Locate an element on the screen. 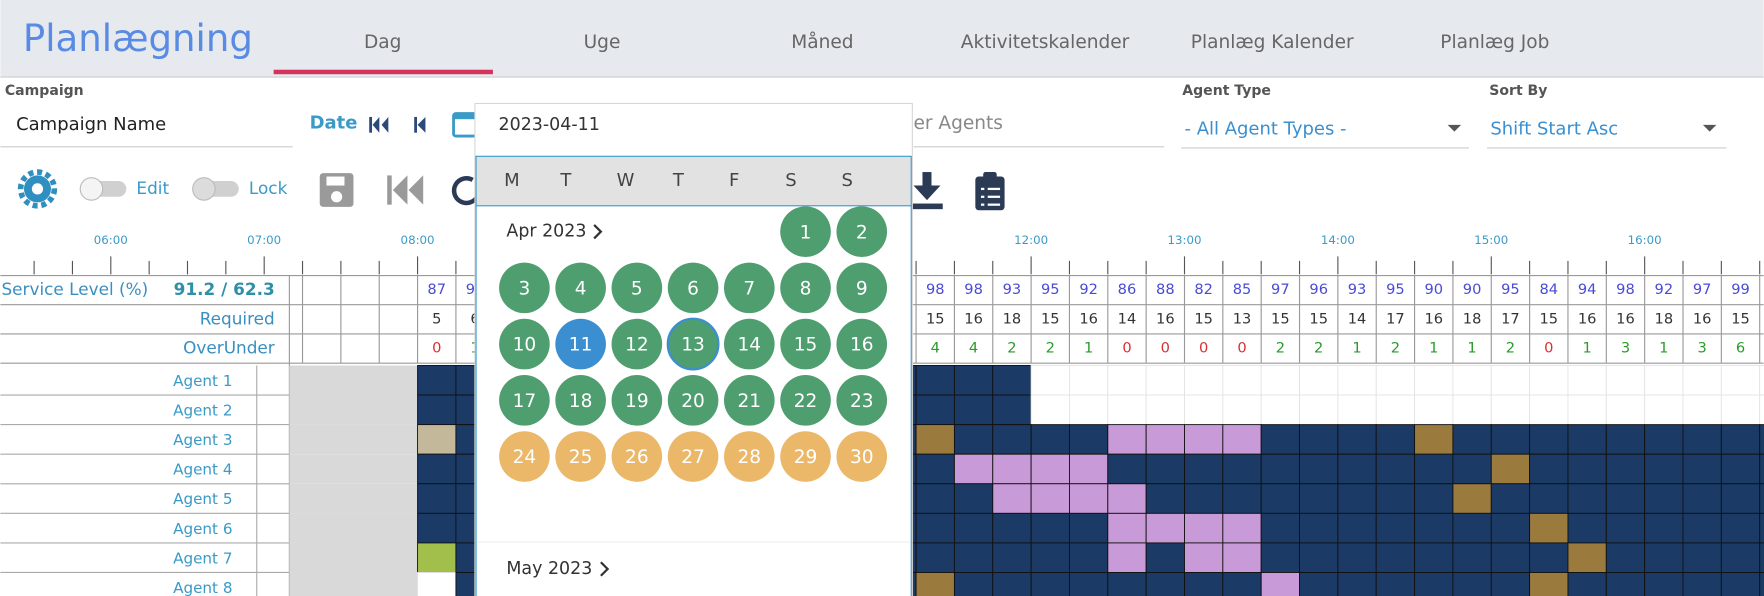 The height and width of the screenshot is (596, 1764). datepicker-input: 2023-04-11 is located at coordinates (549, 125).